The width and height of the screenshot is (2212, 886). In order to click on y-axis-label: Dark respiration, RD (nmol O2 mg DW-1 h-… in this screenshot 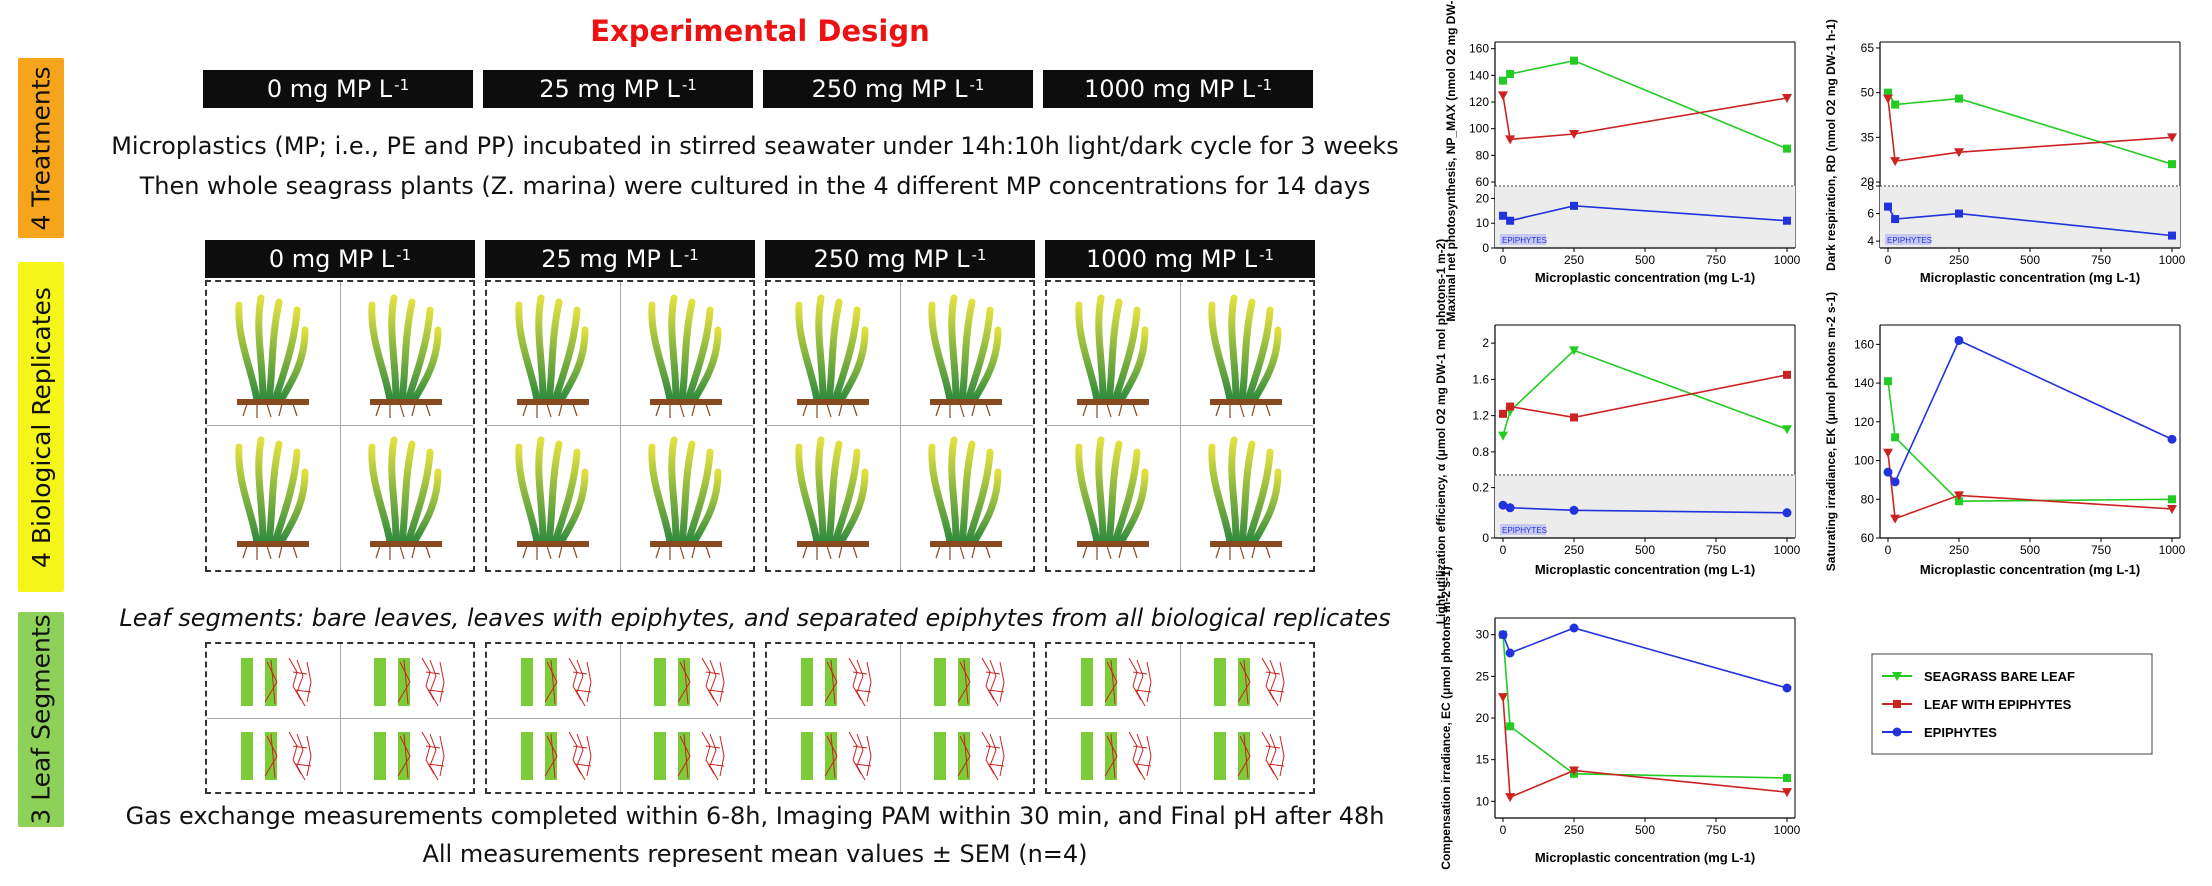, I will do `click(1831, 145)`.